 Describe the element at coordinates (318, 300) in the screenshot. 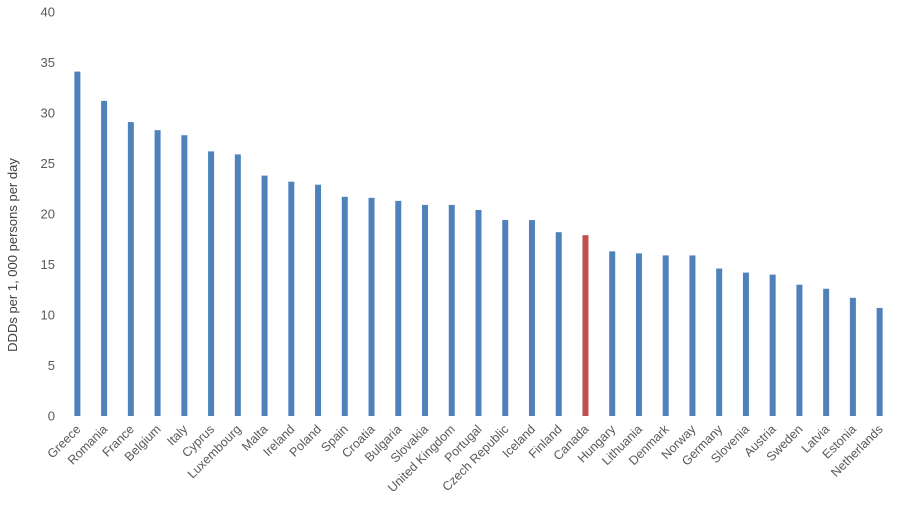

I see `bar-poland` at that location.